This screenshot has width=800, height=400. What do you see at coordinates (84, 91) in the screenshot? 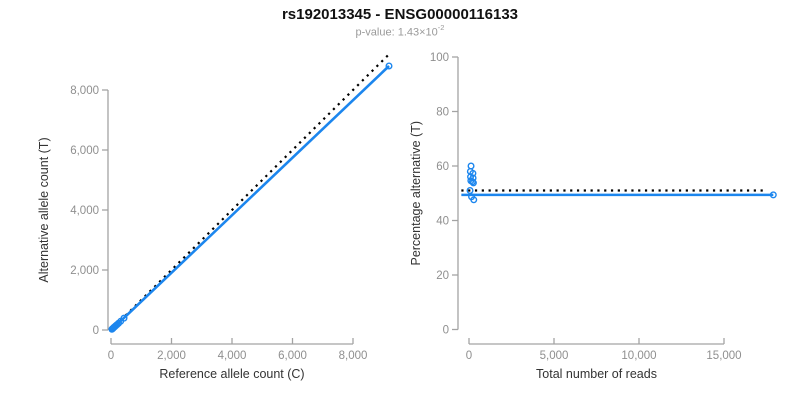
I see `y-tick-label: 8,000` at bounding box center [84, 91].